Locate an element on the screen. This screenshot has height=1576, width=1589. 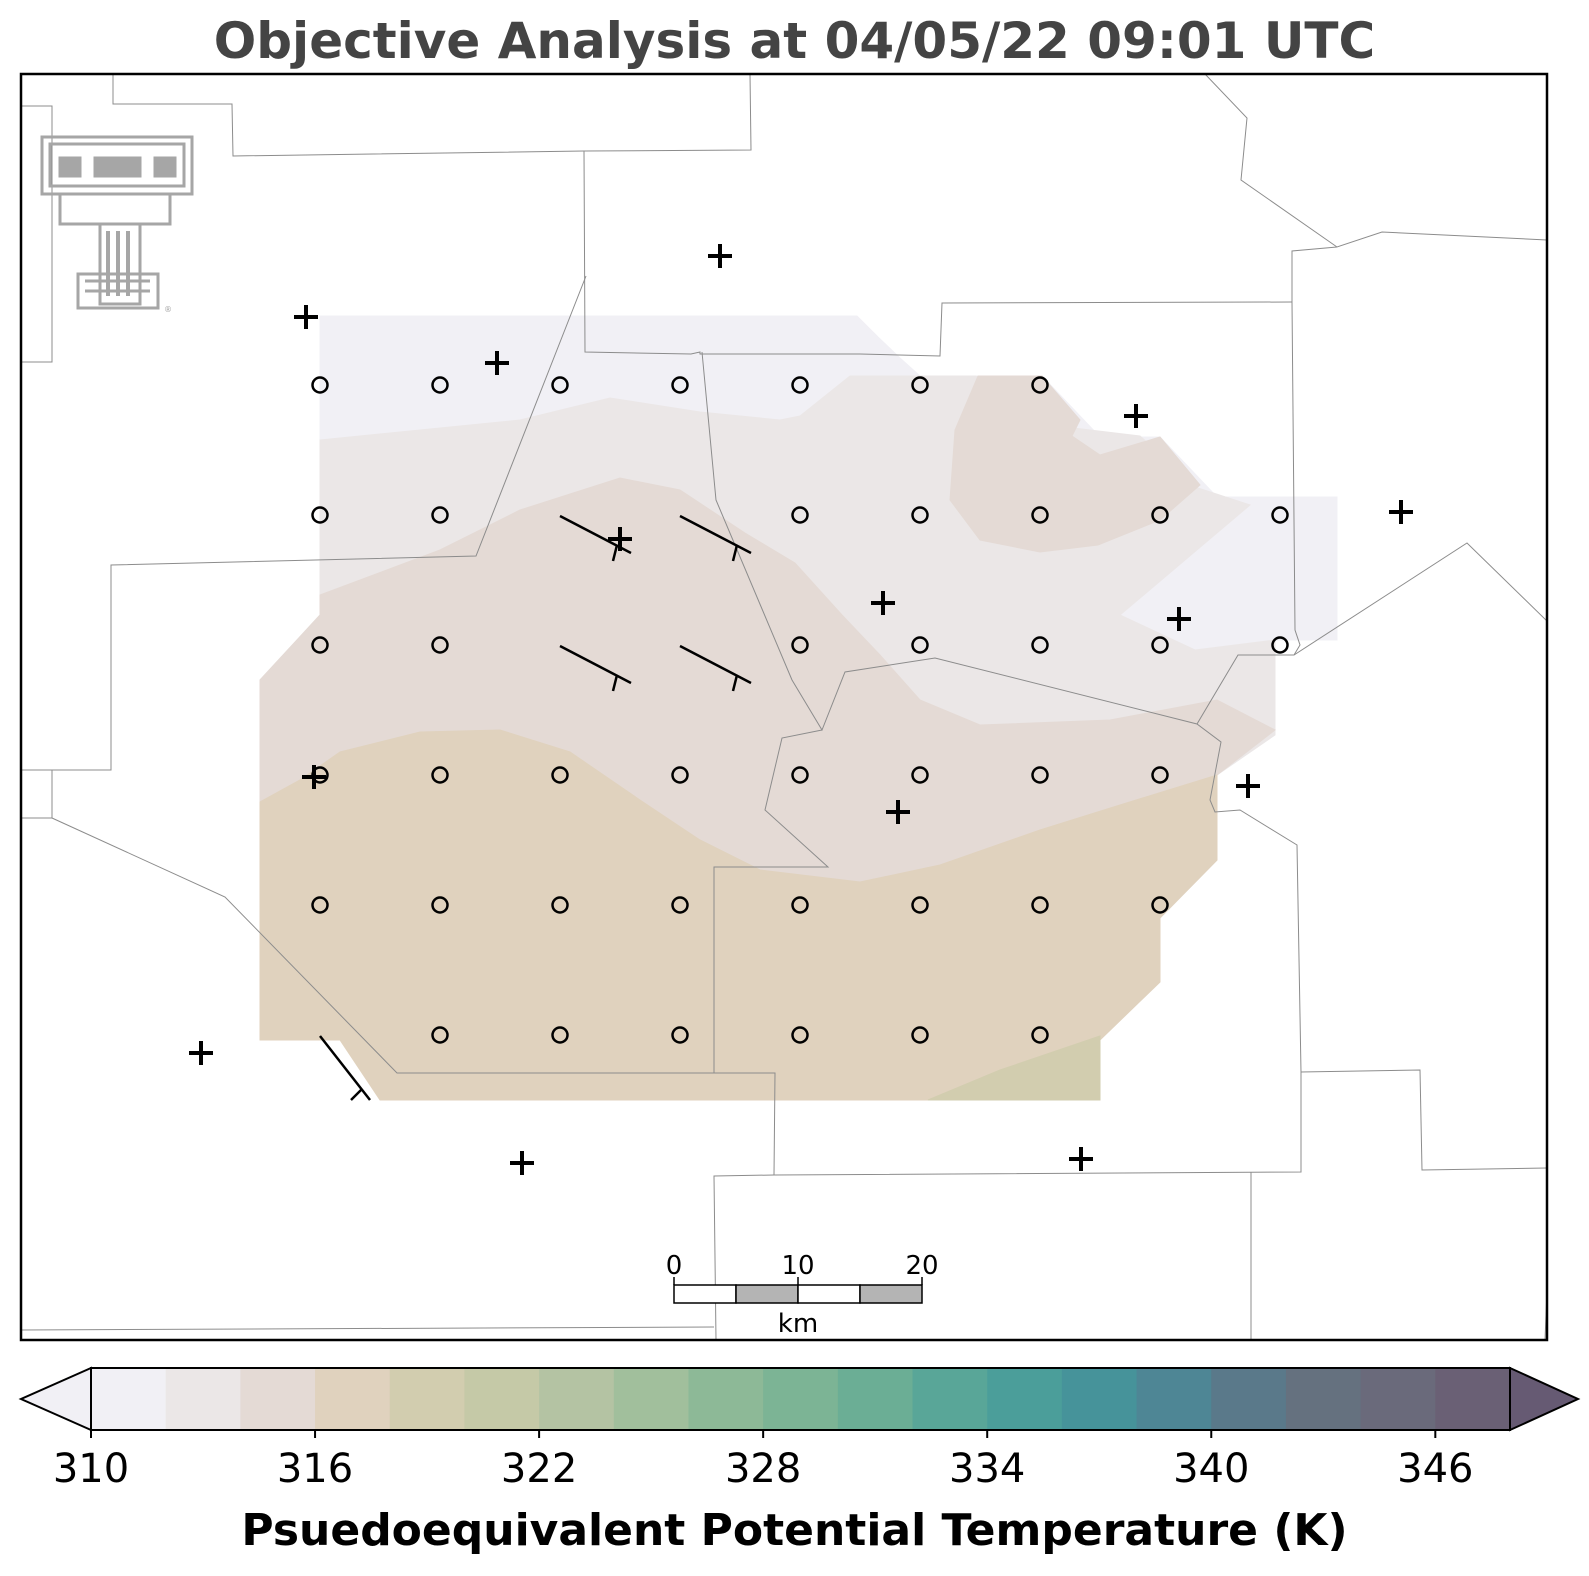
colorbar-tick-label: 346 is located at coordinates (1435, 1469).